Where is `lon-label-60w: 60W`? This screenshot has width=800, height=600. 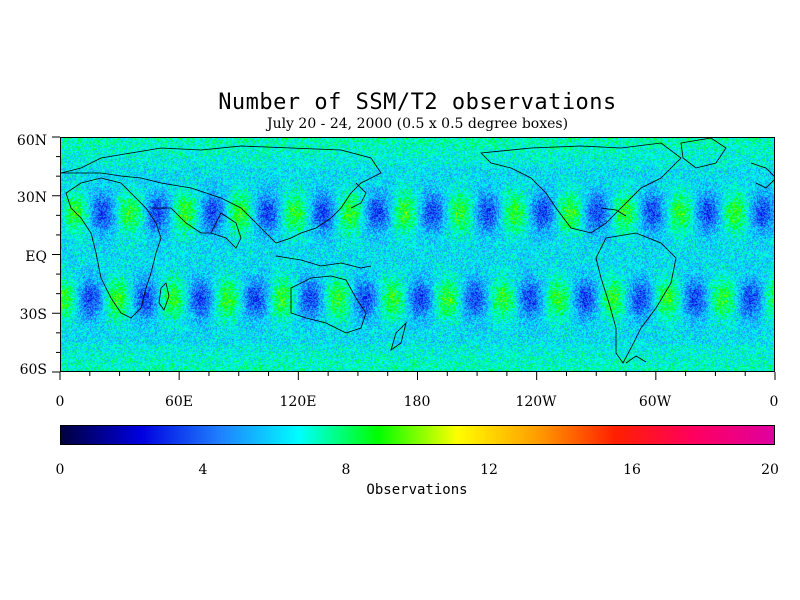
lon-label-60w: 60W is located at coordinates (655, 402).